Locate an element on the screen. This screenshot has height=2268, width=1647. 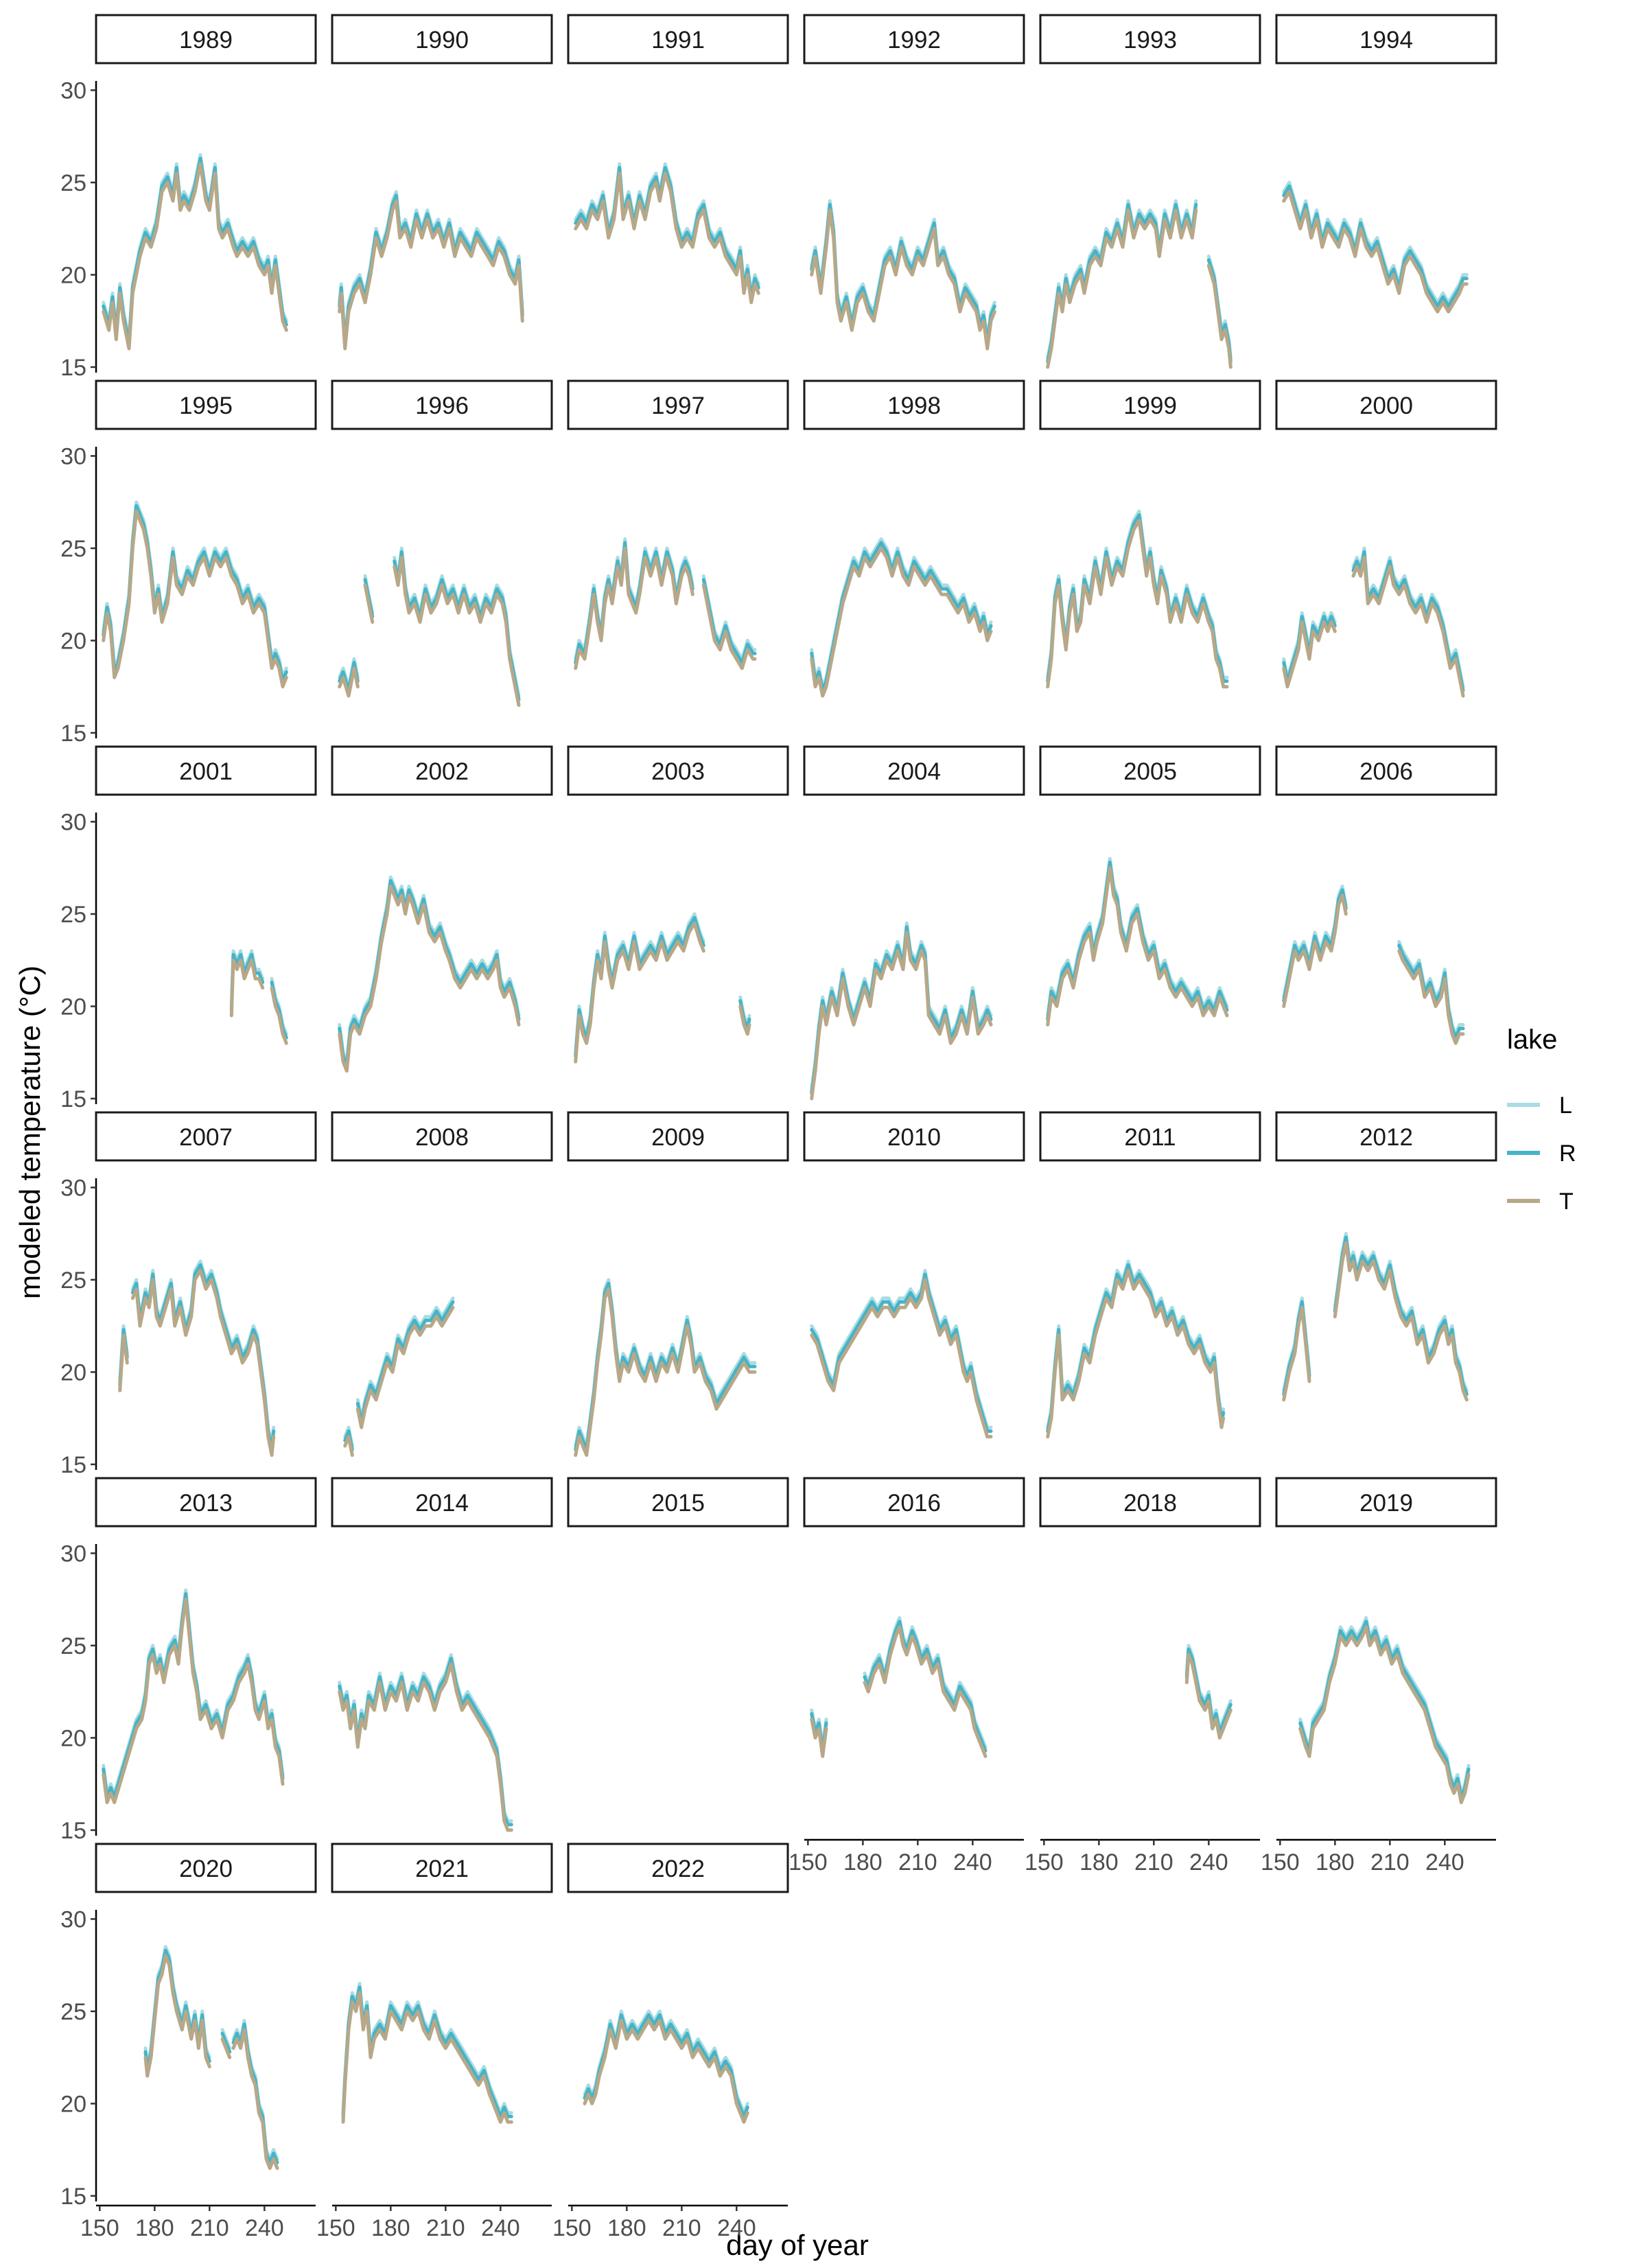
facet-strip-label: 2010 is located at coordinates (914, 1137).